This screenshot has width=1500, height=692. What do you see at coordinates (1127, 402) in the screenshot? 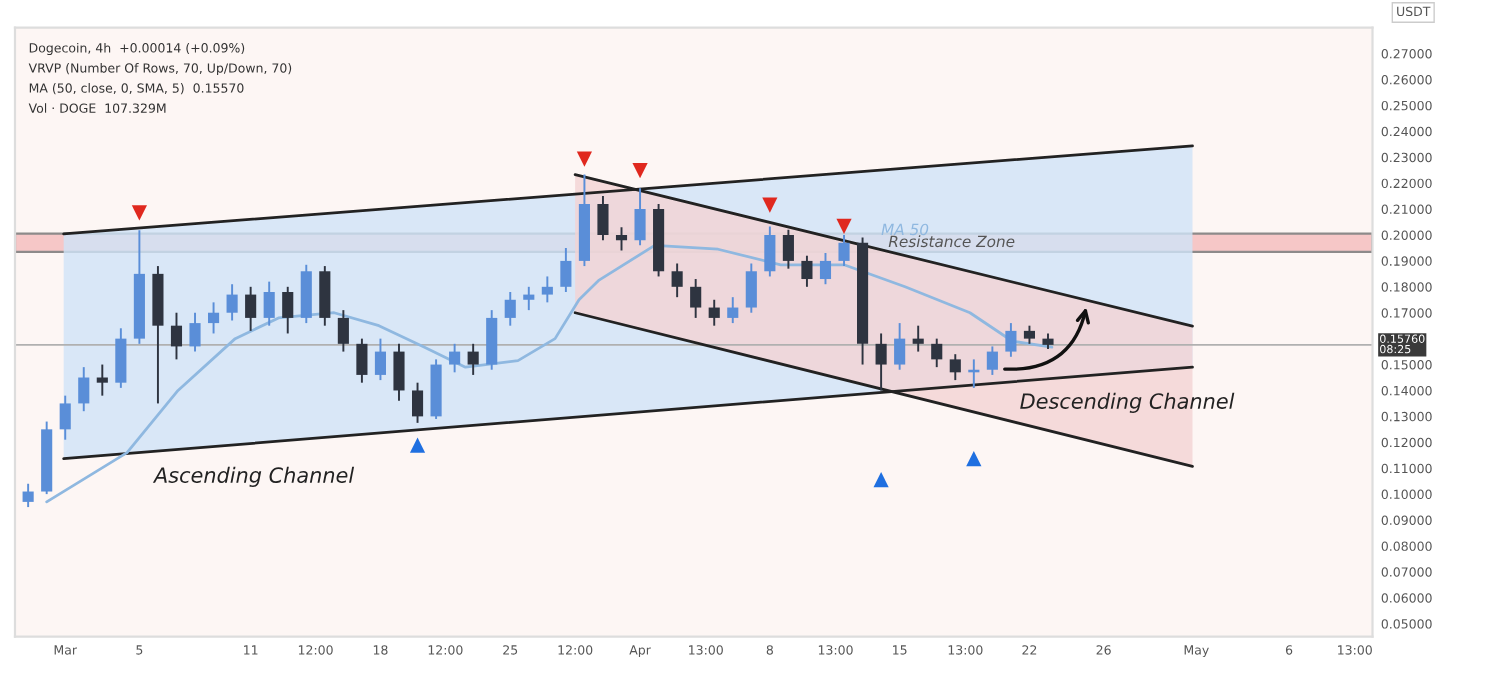
I see `series-label: Descending Channel` at bounding box center [1127, 402].